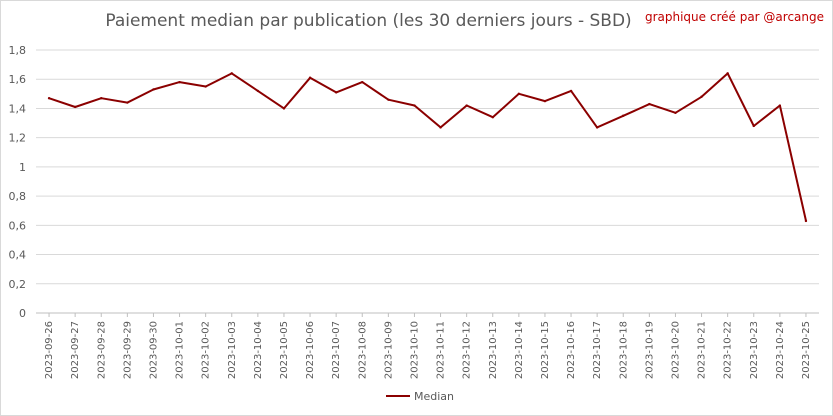 The image size is (833, 416). Describe the element at coordinates (18, 255) in the screenshot. I see `y-tick-label: 0,4` at that location.